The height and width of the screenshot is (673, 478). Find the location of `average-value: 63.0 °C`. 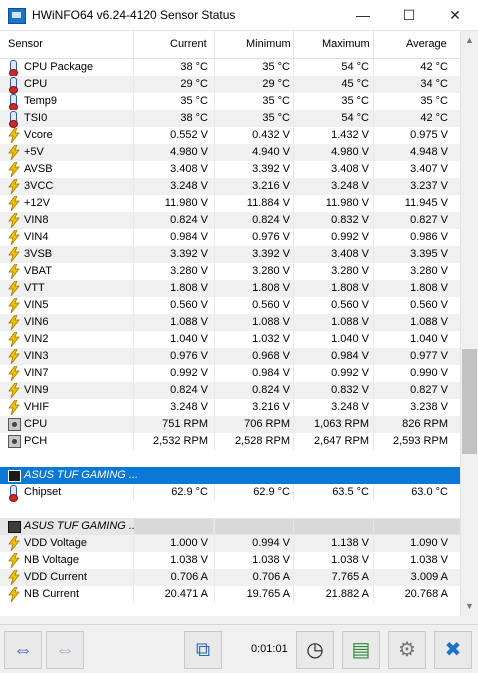

average-value: 63.0 °C is located at coordinates (429, 492).